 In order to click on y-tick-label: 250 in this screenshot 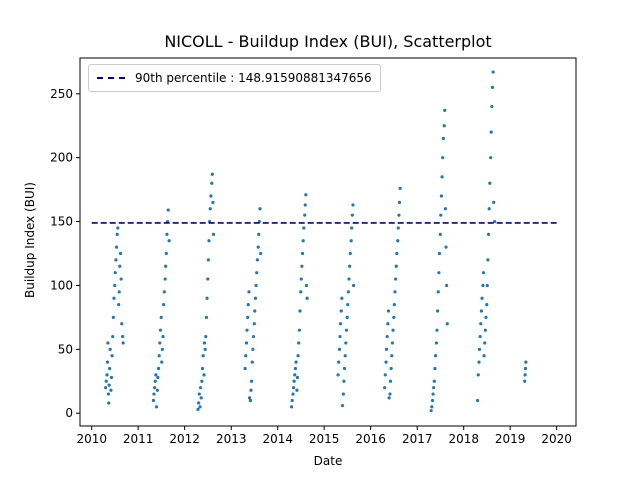, I will do `click(61, 94)`.